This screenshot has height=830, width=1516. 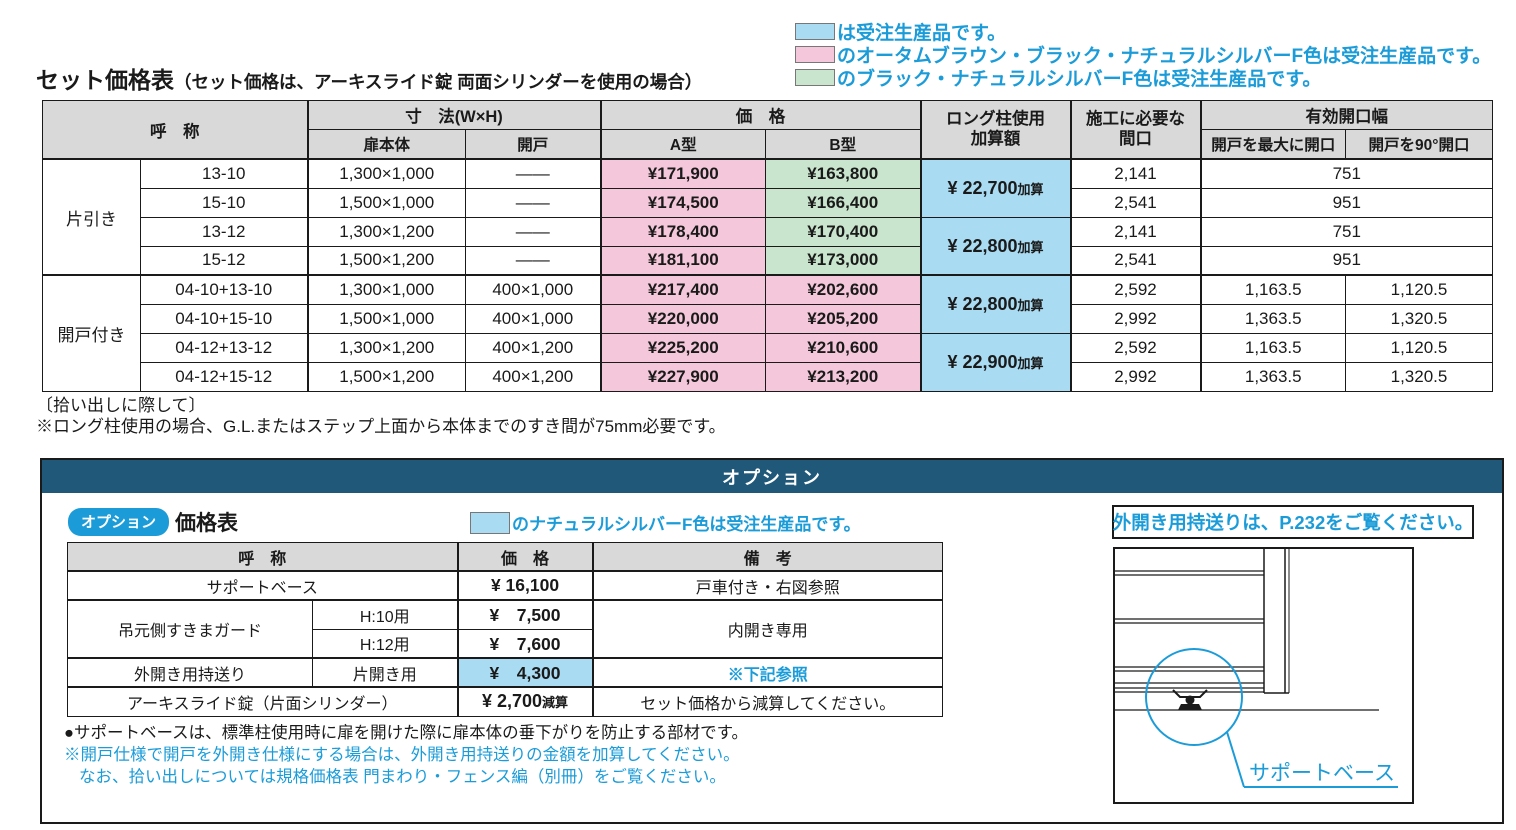 I want to click on legend-label: のブラック・ナチュラルシルバーF色は受注生産品です。, so click(x=1079, y=79).